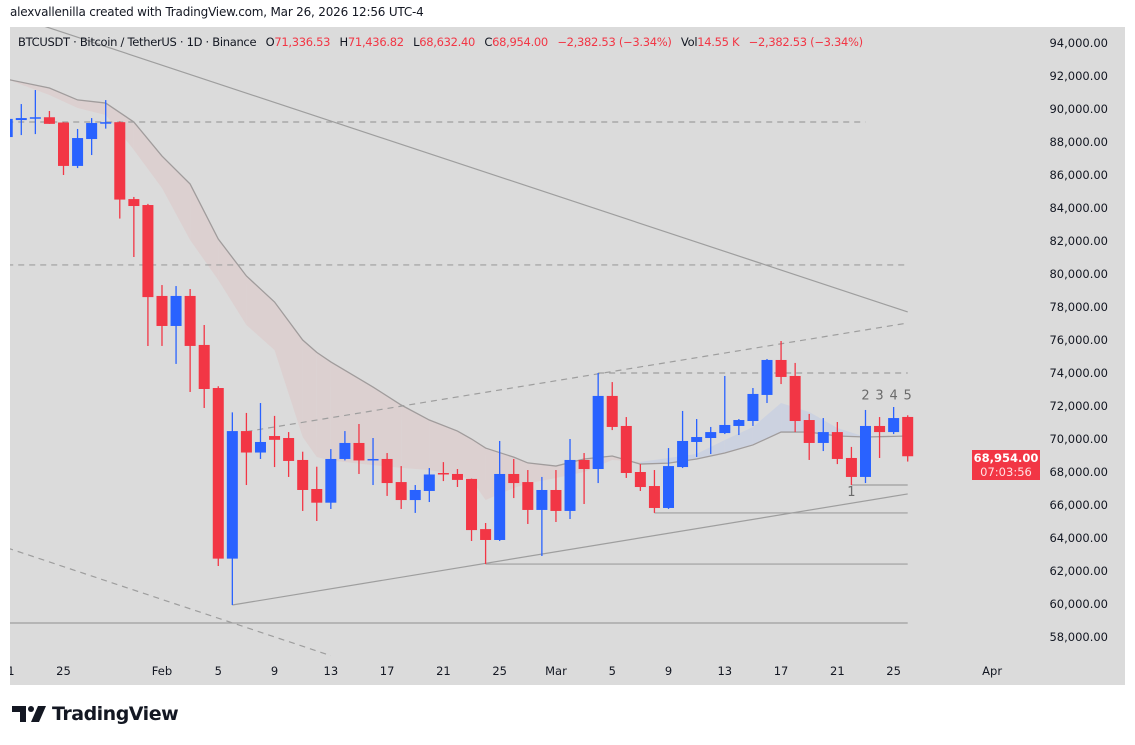  Describe the element at coordinates (806, 42) in the screenshot. I see `volume-change-value: −2,382.53 (−3.34%)` at that location.